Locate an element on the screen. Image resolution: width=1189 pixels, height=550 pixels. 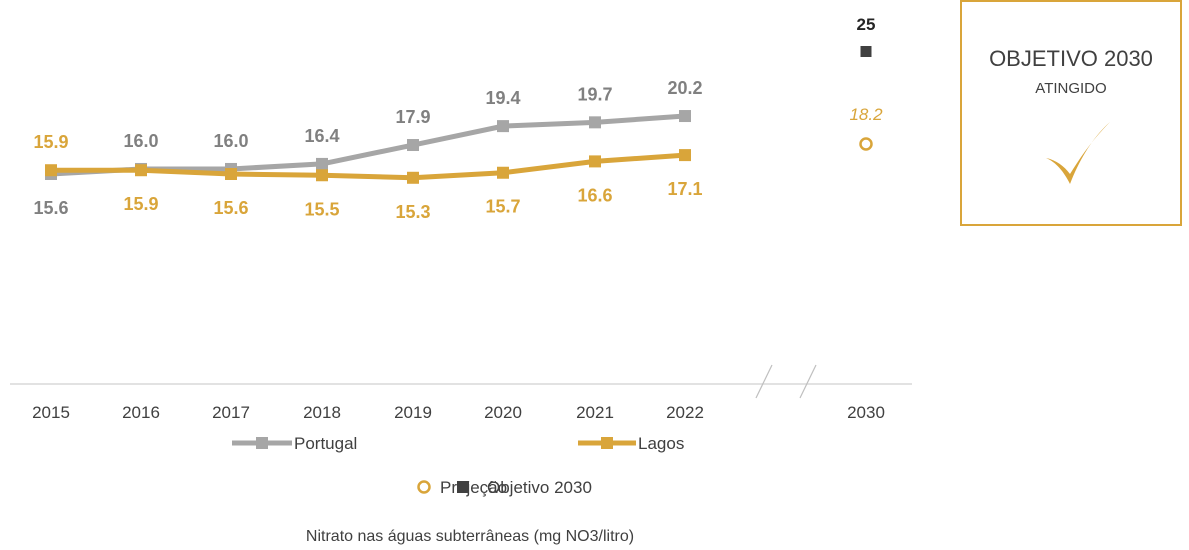
data-label-lagos: 15.3 is located at coordinates (412, 212).